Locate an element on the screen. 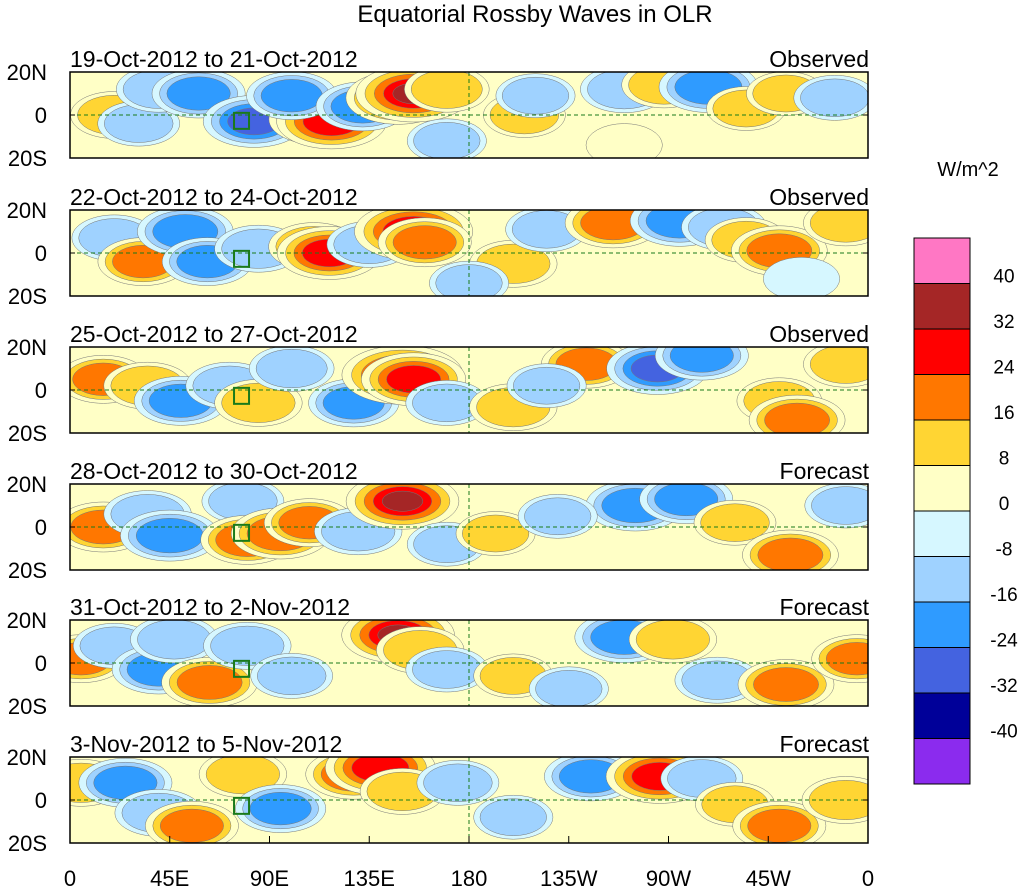  colorbar-label: 24 is located at coordinates (1004, 368).